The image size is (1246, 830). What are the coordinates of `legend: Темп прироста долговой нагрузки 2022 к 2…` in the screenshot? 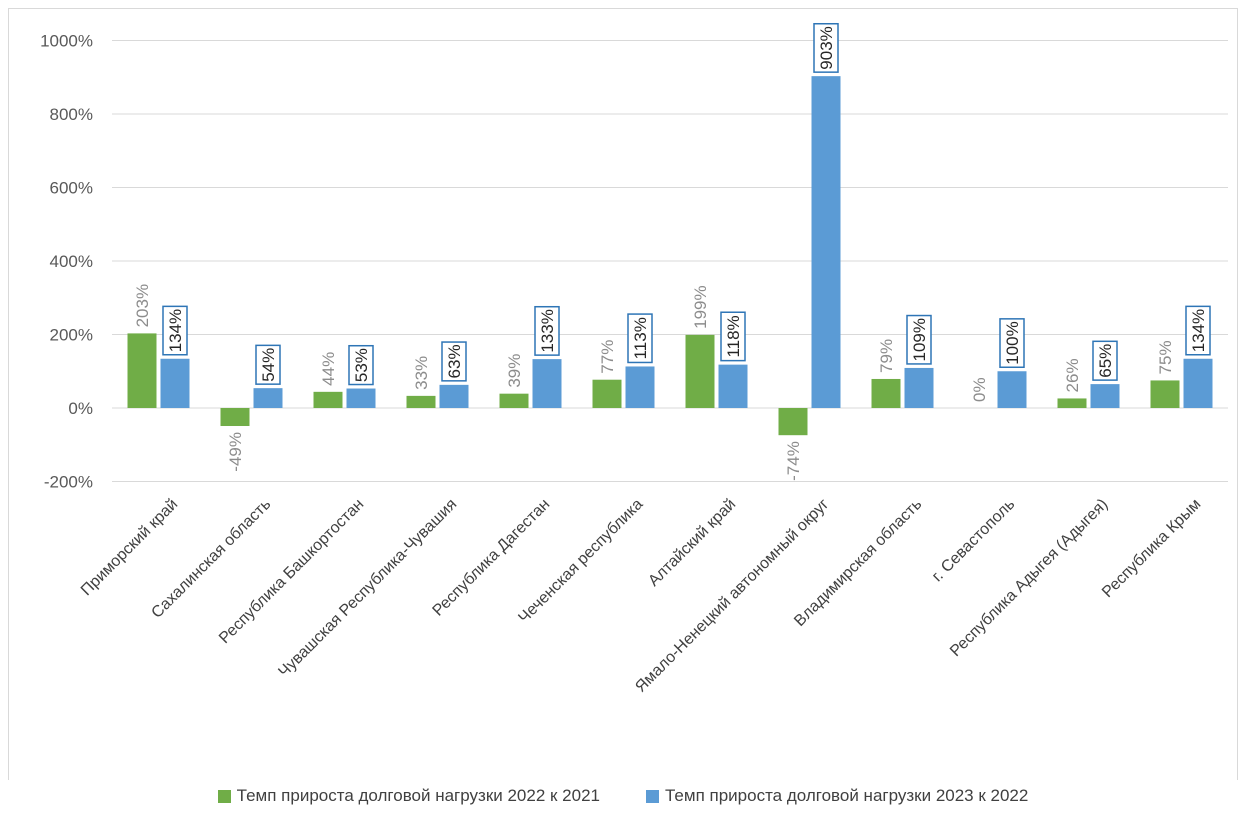 It's located at (623, 796).